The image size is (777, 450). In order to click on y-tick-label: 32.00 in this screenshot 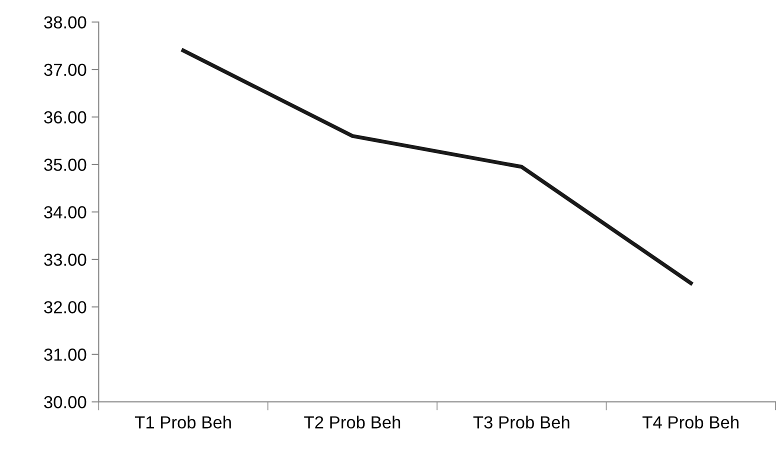, I will do `click(65, 307)`.